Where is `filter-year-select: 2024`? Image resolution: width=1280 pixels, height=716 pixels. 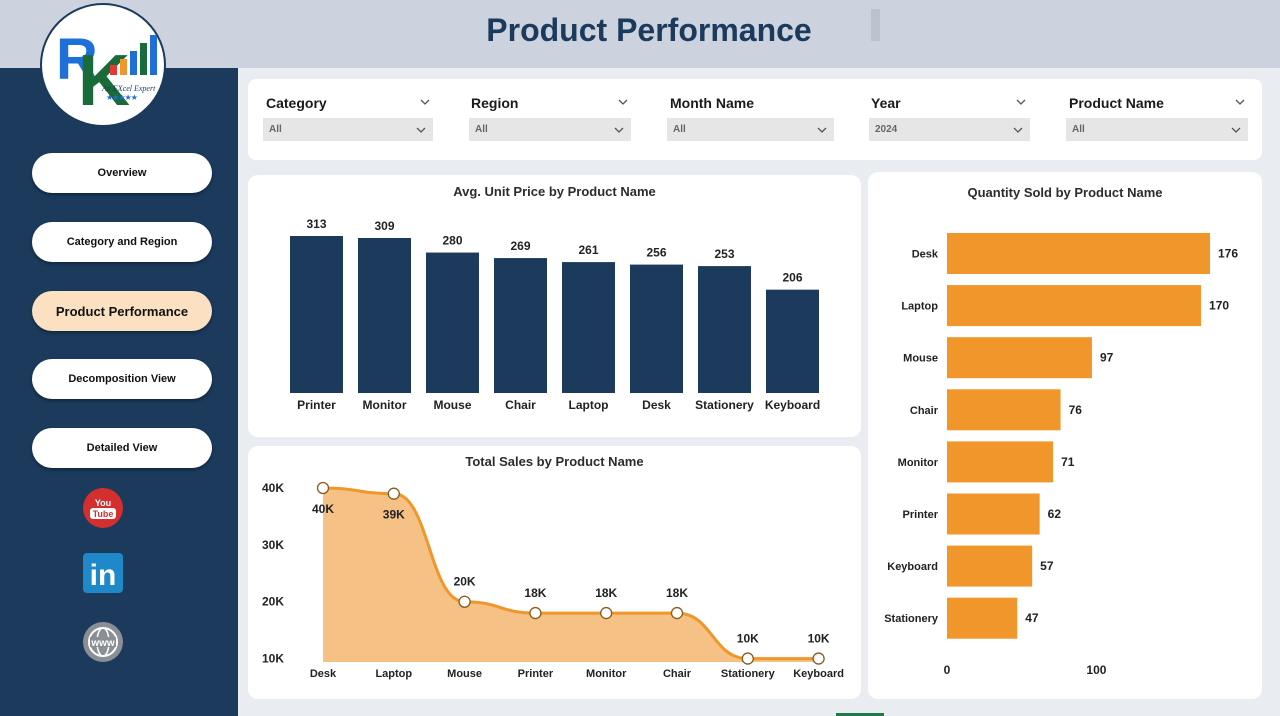
filter-year-select: 2024 is located at coordinates (949, 129).